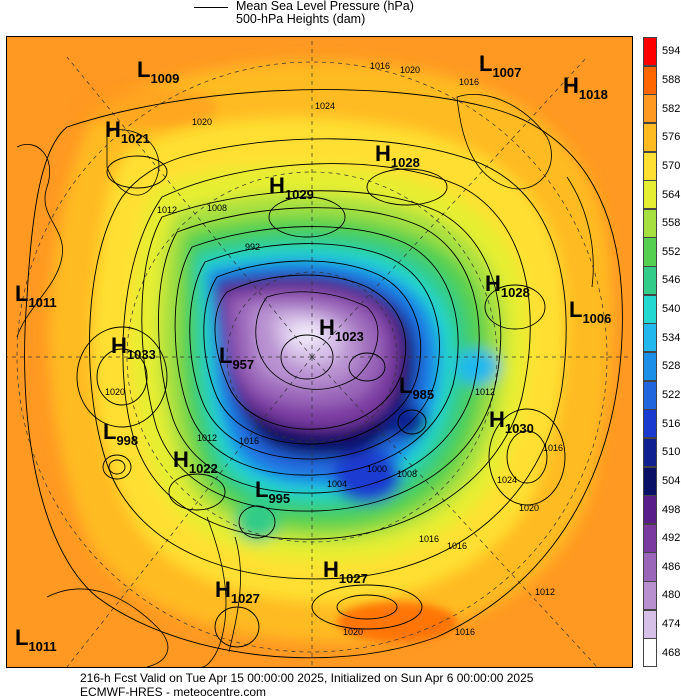 Image resolution: width=681 pixels, height=700 pixels. I want to click on pressure-system-low: L1009, so click(158, 71).